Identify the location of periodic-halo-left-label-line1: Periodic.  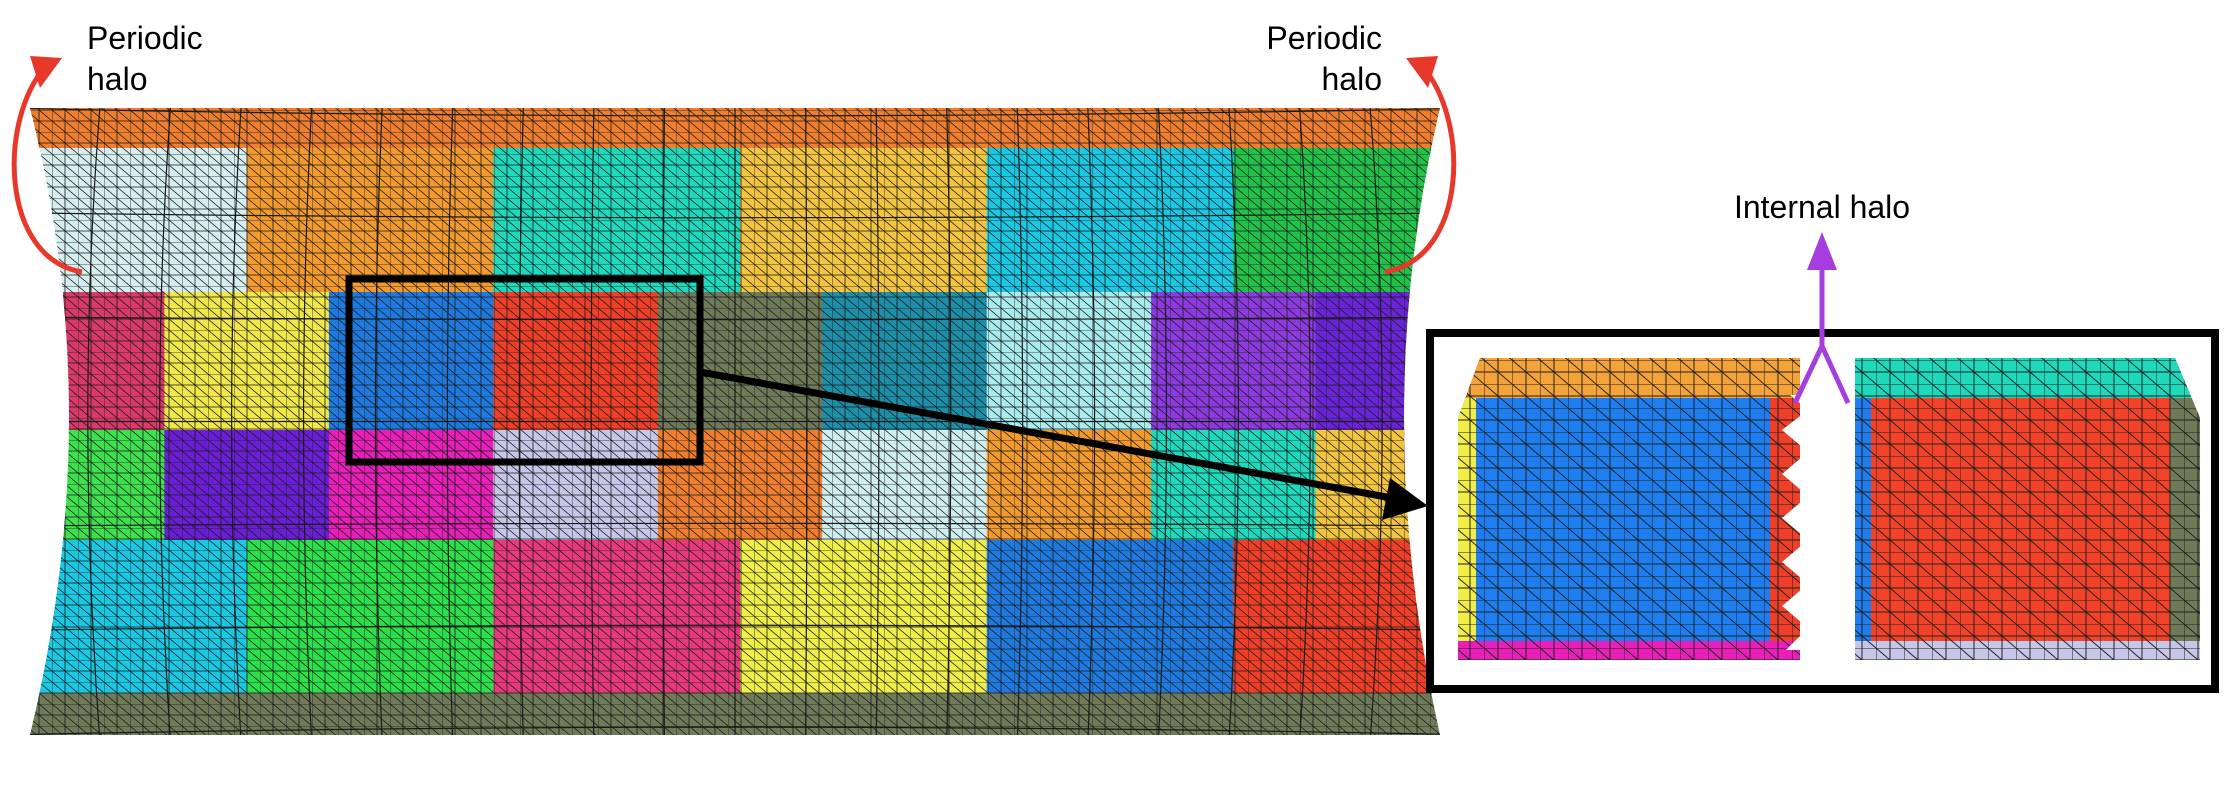
(145, 38).